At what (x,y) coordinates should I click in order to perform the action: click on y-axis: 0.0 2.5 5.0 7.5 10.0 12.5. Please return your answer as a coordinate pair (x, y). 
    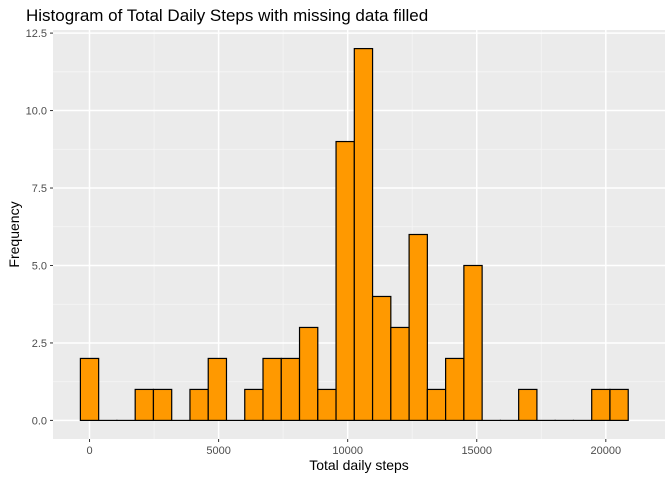
    Looking at the image, I should click on (39, 227).